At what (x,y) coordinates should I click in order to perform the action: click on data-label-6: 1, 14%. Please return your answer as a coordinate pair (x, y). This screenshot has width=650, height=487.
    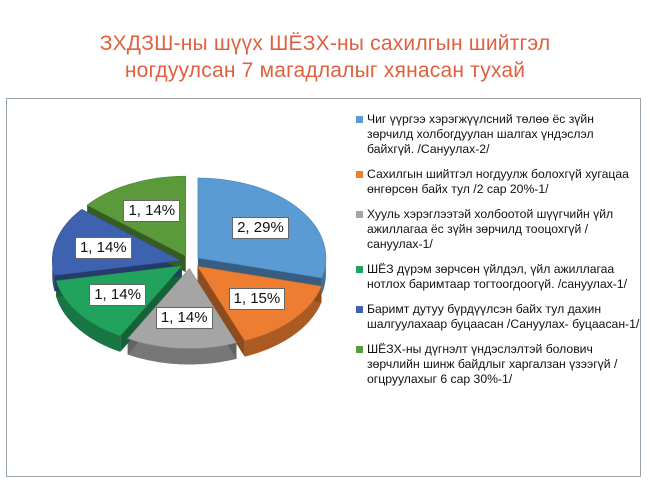
    Looking at the image, I should click on (152, 211).